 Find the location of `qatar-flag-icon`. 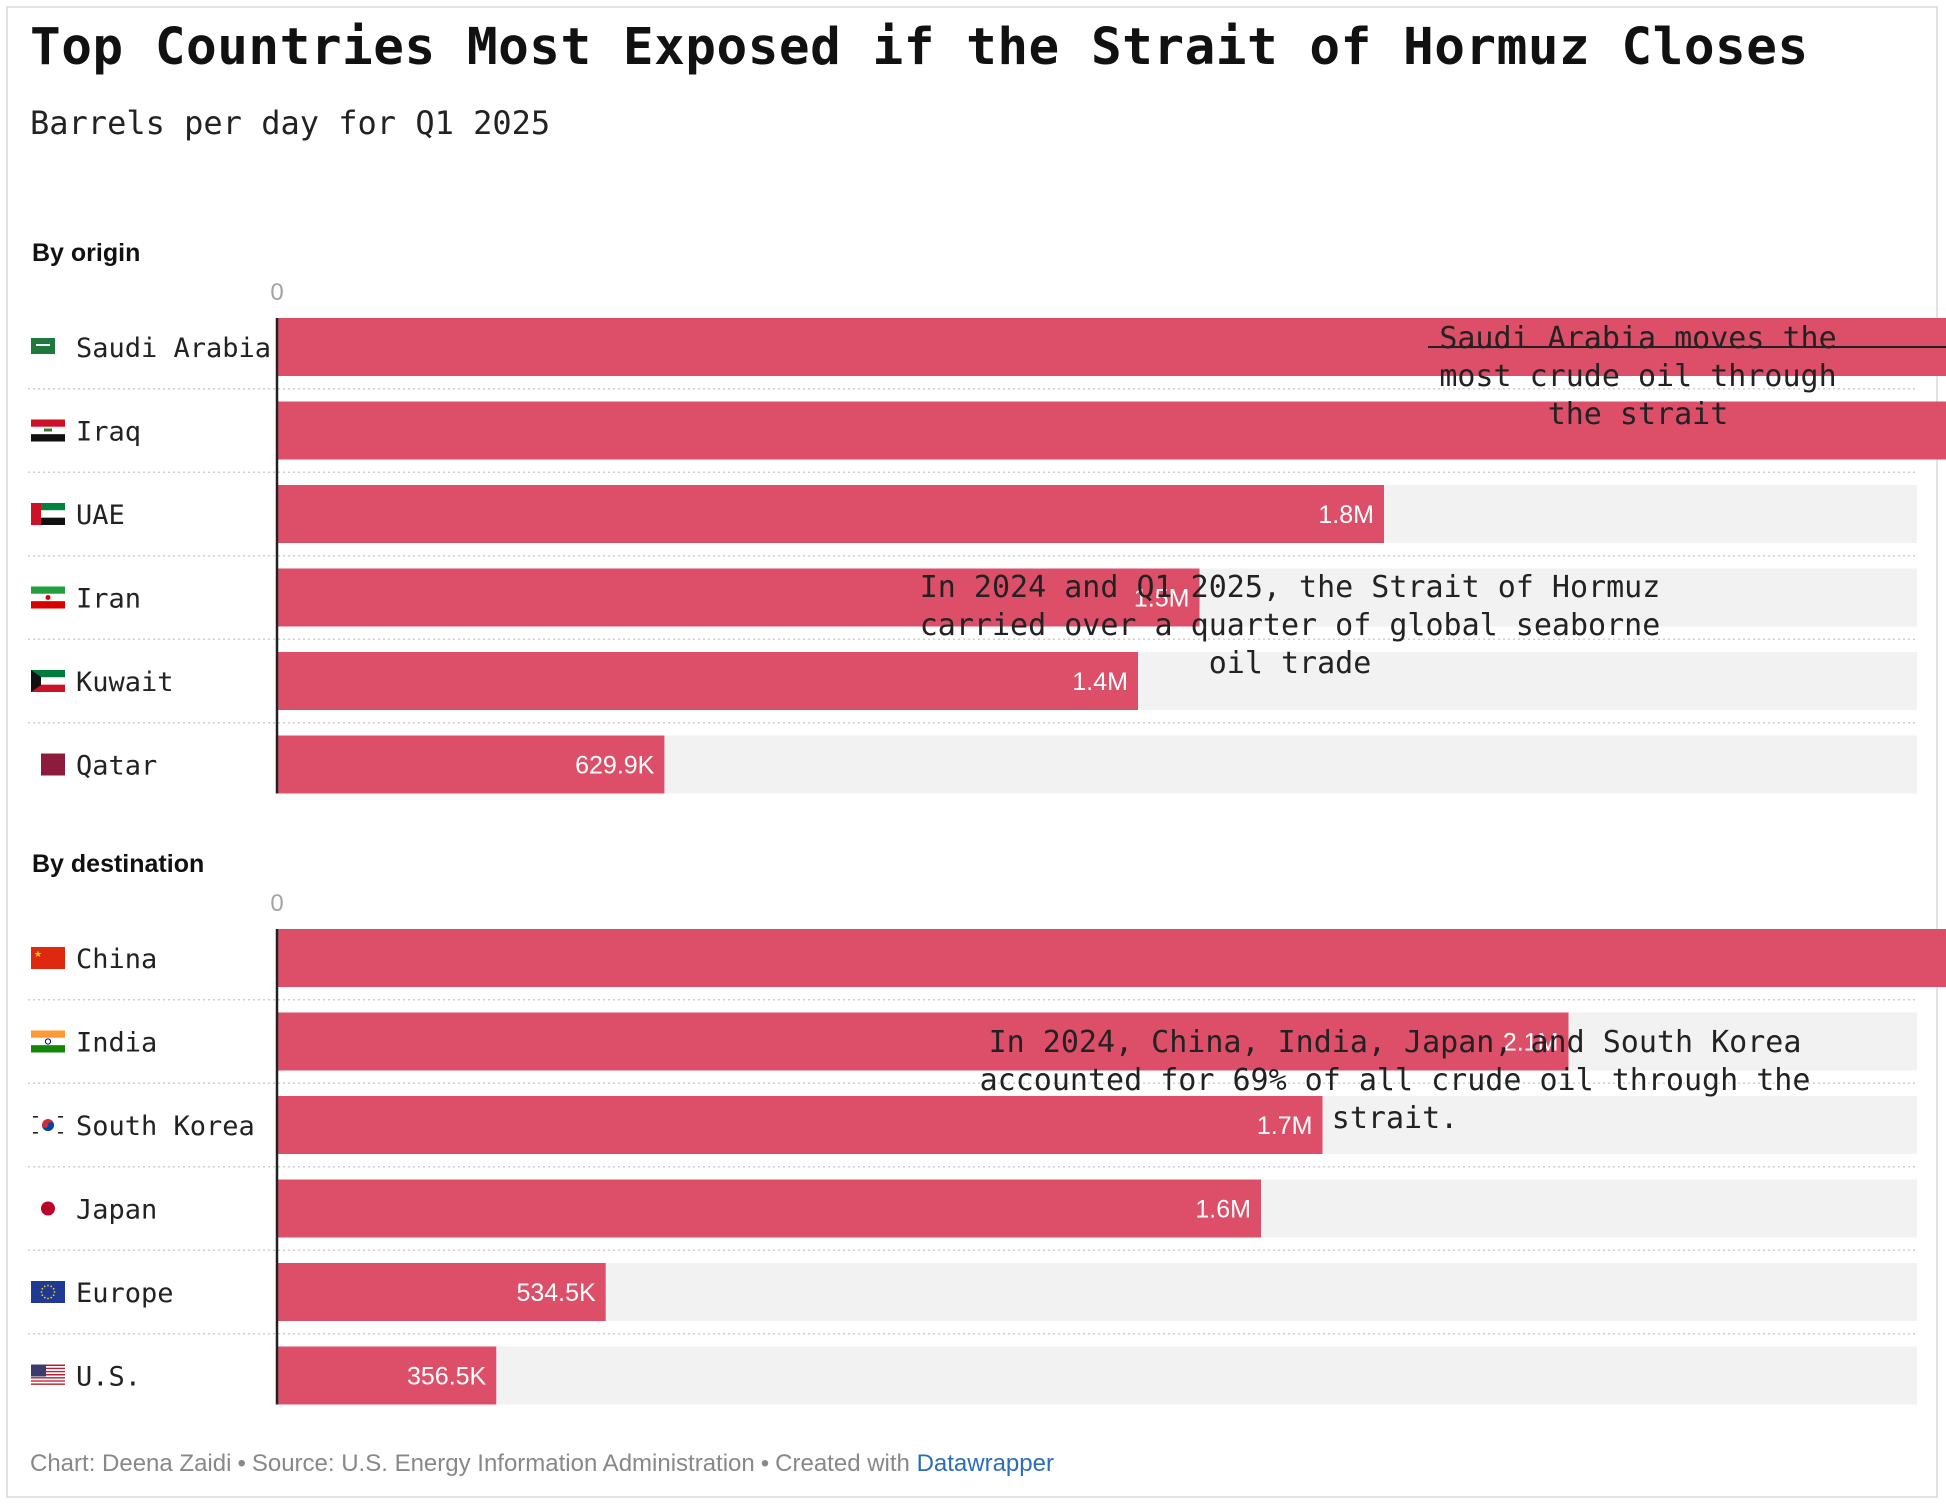

qatar-flag-icon is located at coordinates (48, 764).